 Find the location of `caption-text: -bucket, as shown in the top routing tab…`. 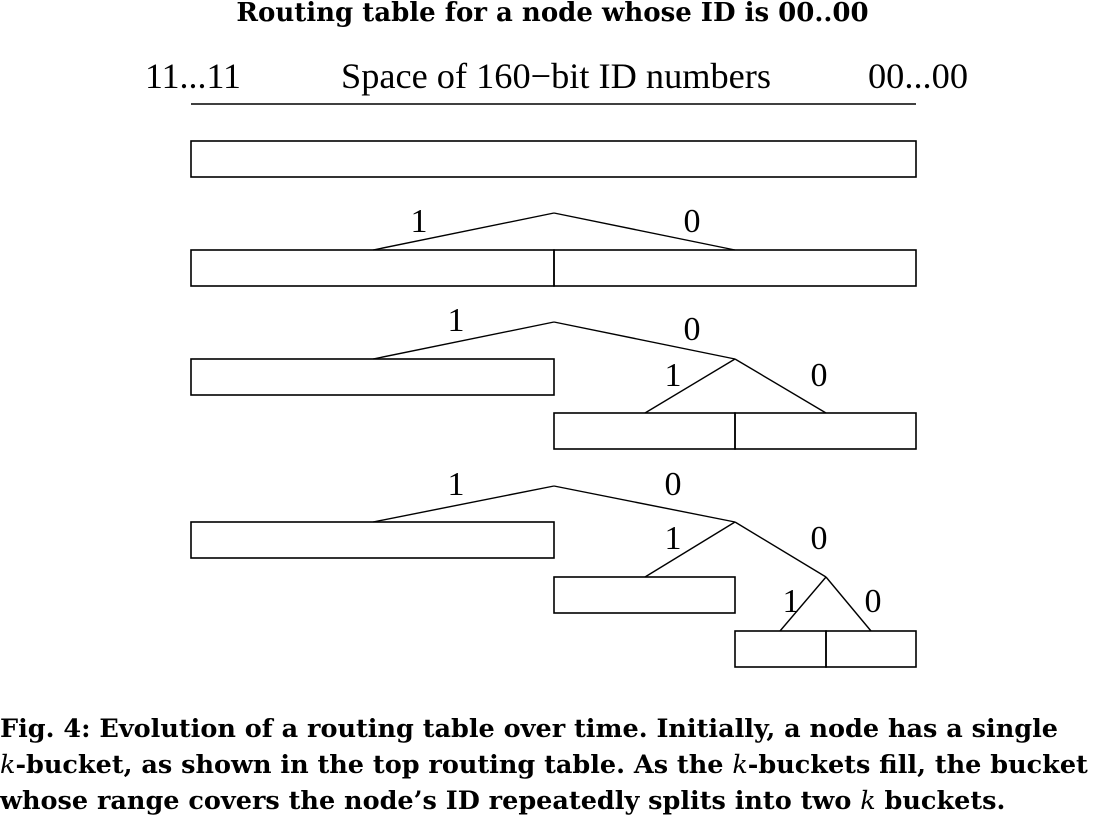

caption-text: -bucket, as shown in the top routing tab… is located at coordinates (374, 765).